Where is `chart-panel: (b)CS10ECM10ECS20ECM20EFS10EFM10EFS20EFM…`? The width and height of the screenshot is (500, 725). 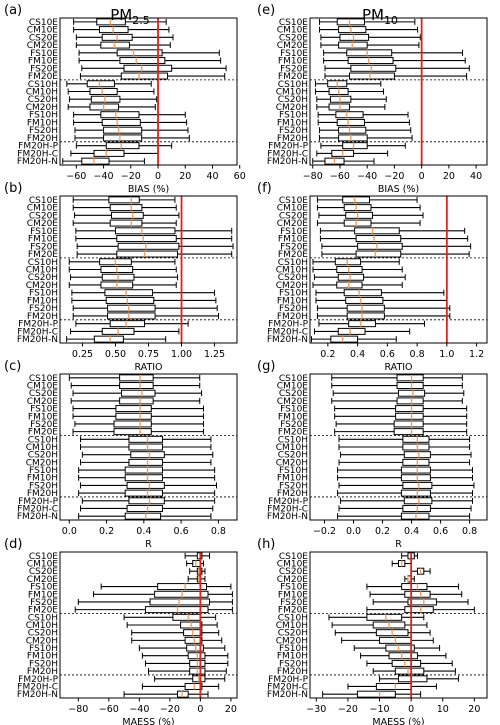 chart-panel: (b)CS10ECM10ECS20ECM20EFS10EFM10EFS20EFM… is located at coordinates (121, 277).